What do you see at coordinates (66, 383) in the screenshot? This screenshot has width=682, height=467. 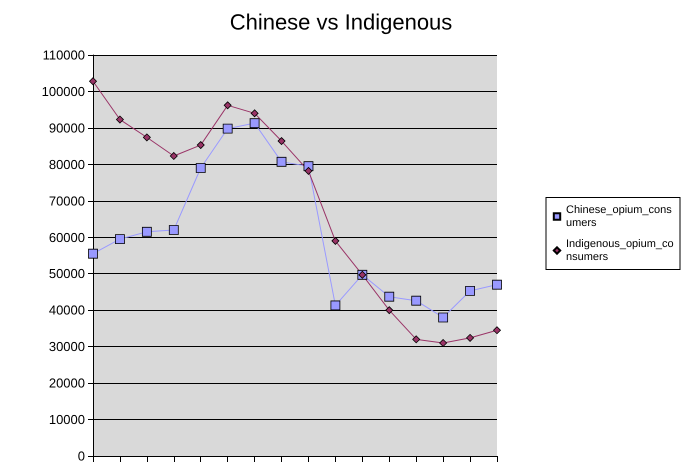 I see `y-tick-label: 20000` at bounding box center [66, 383].